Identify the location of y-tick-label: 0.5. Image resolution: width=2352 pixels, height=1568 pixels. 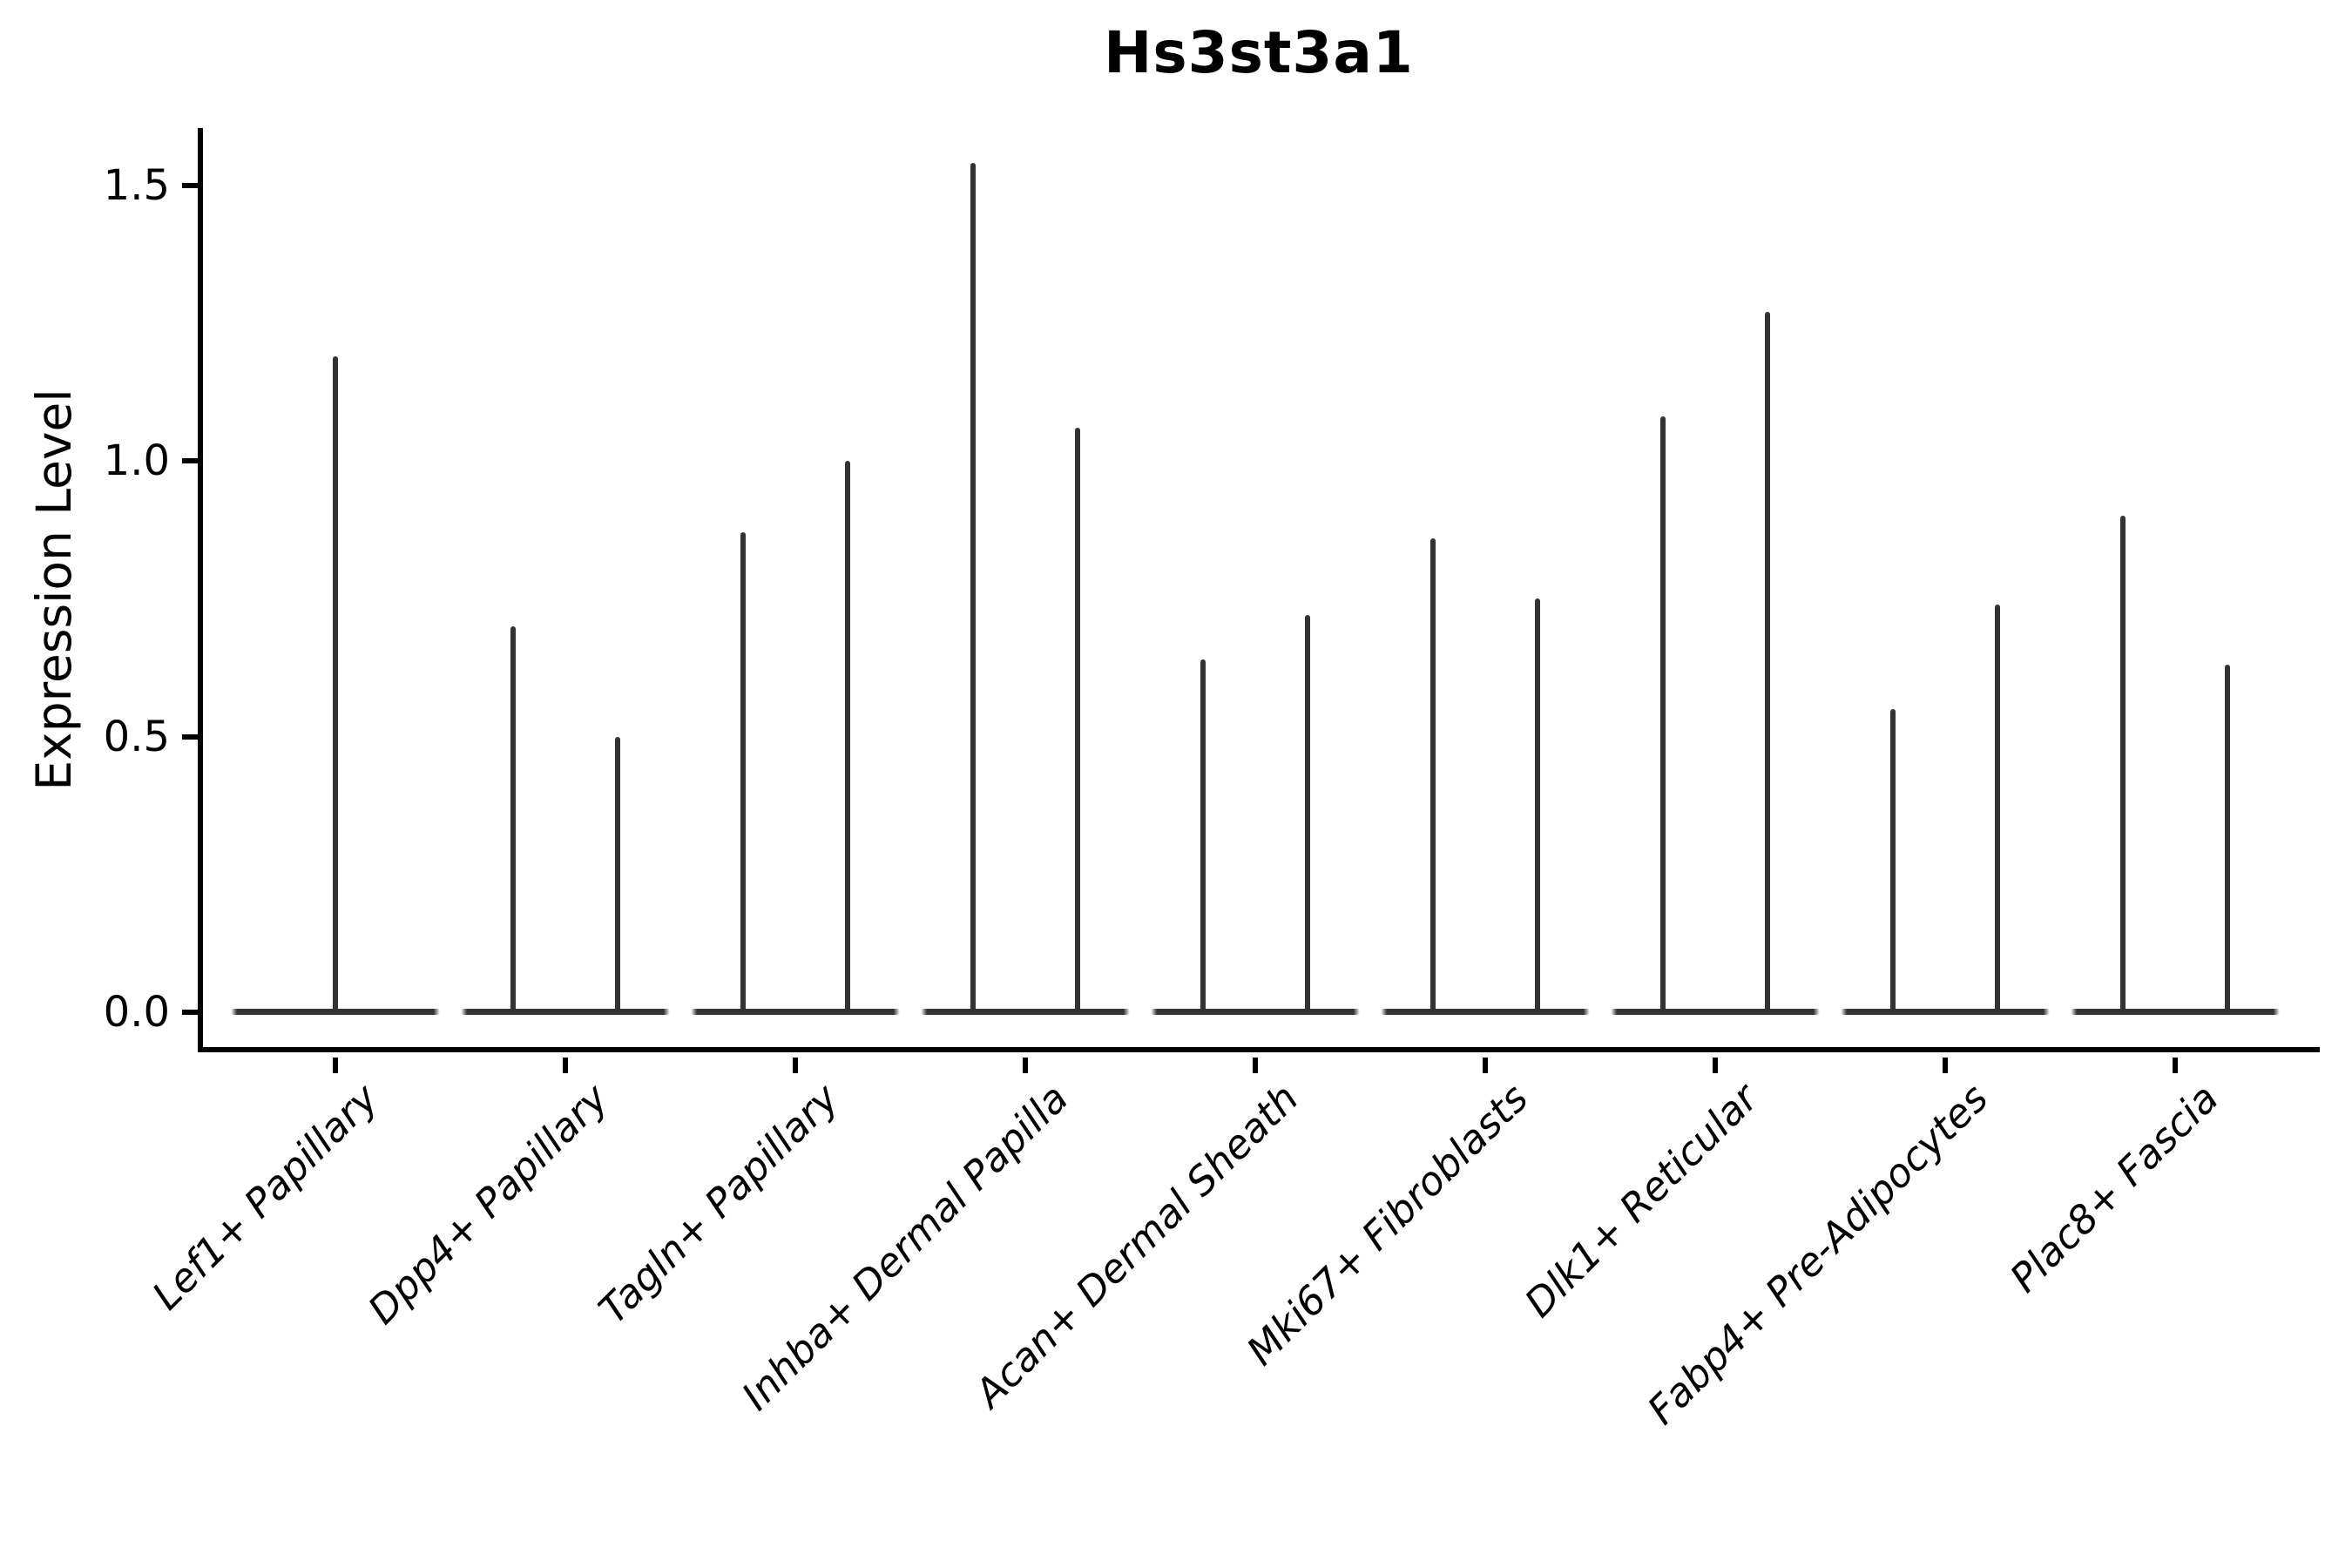
(136, 736).